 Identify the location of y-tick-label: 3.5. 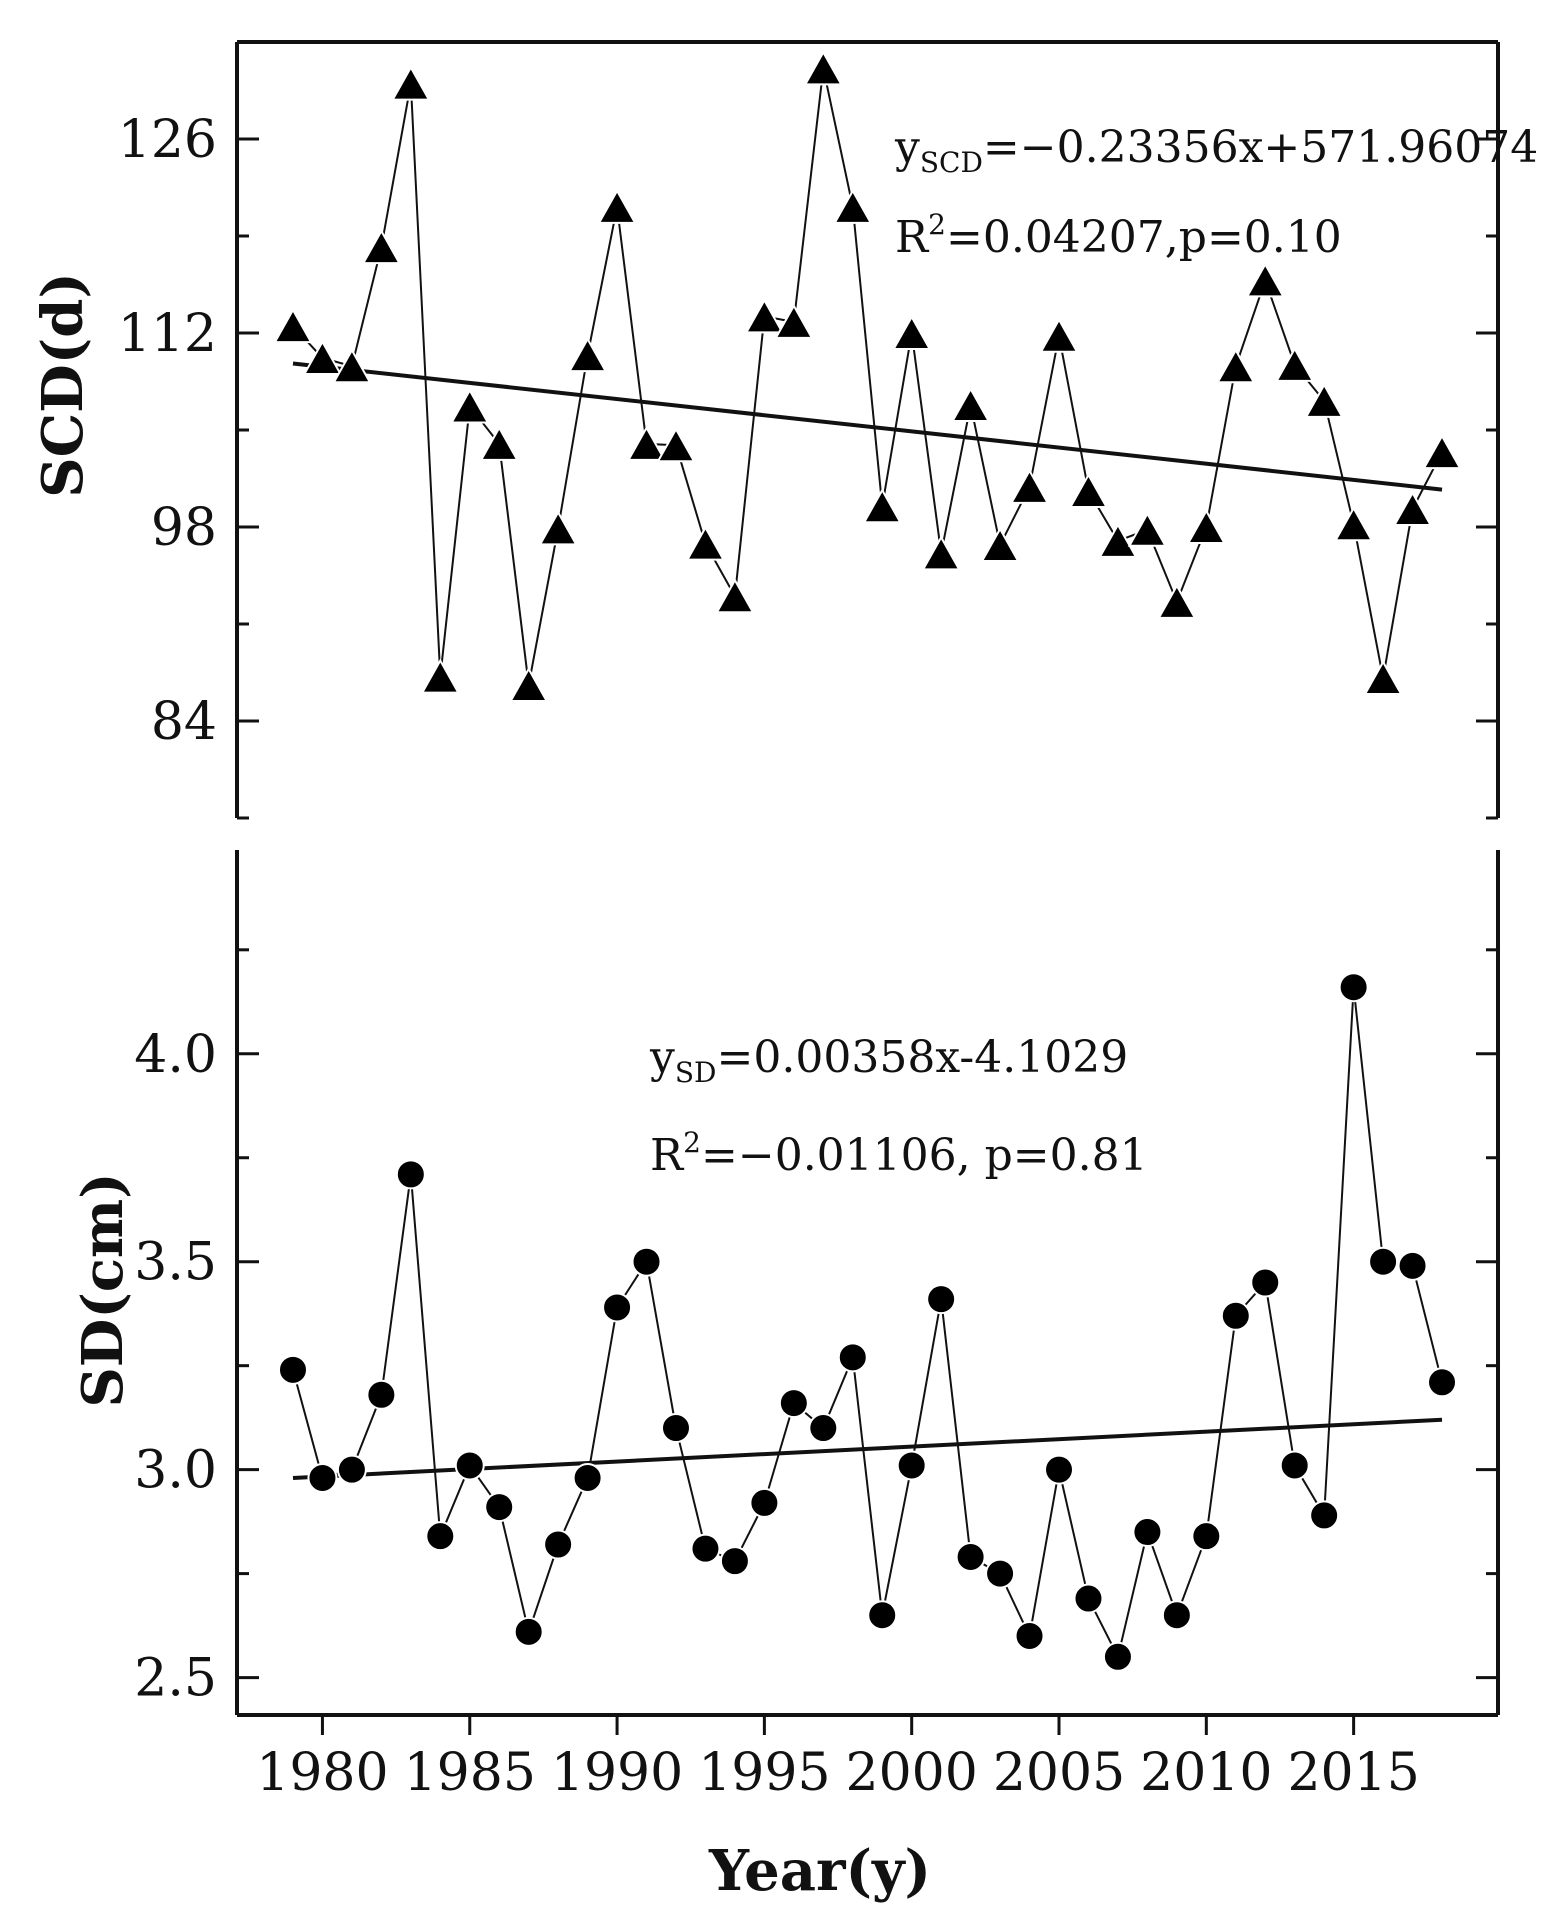
(175, 1263).